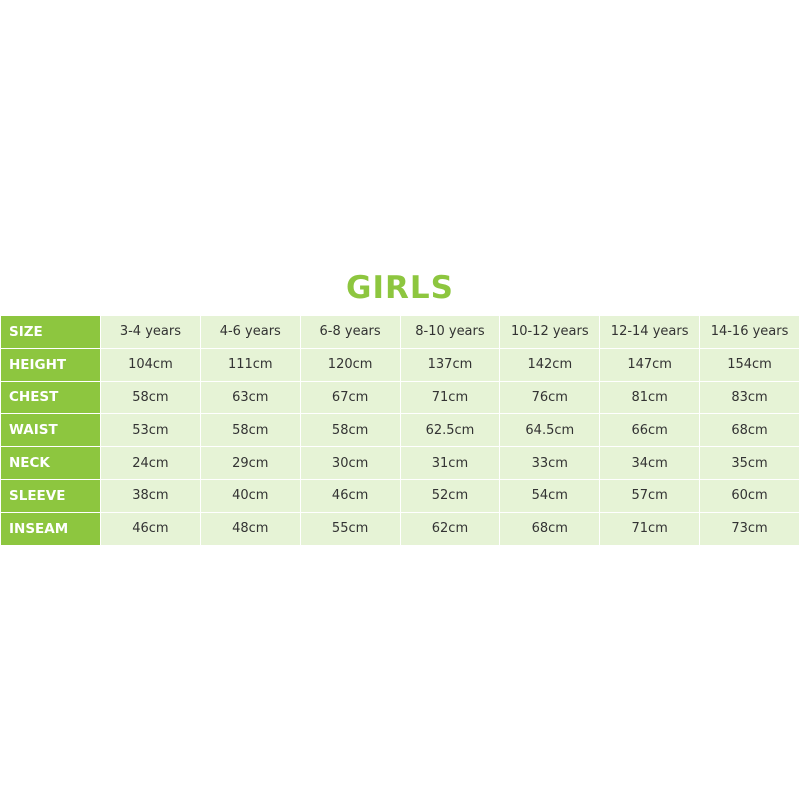  I want to click on table-row-neck: NECK 24cm 29cm 30cm 31cm 33cm 34cm 35cm, so click(400, 463).